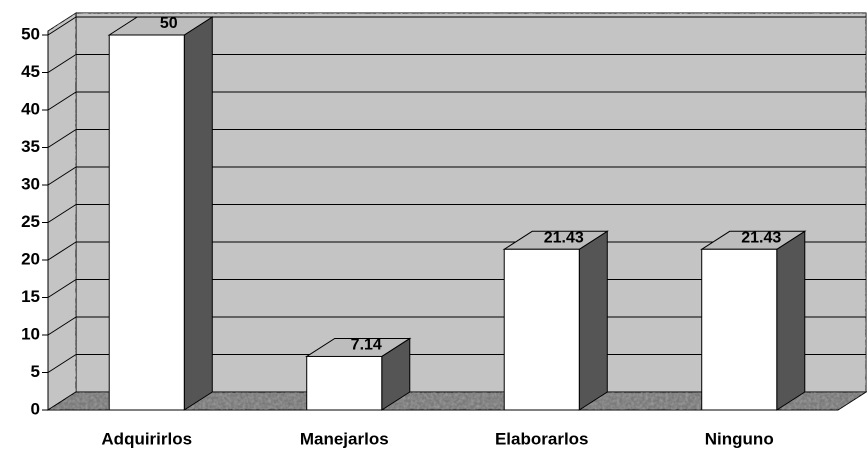 The width and height of the screenshot is (867, 455). I want to click on y-tick-label: 15, so click(30, 296).